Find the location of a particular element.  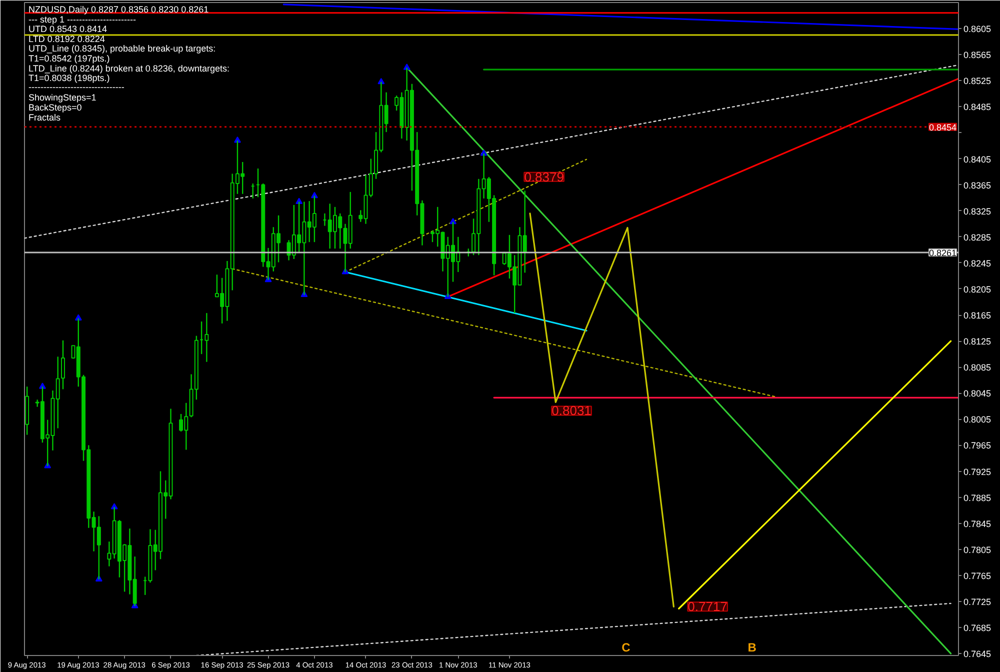

y-tick-label: 0.8365 is located at coordinates (978, 185).